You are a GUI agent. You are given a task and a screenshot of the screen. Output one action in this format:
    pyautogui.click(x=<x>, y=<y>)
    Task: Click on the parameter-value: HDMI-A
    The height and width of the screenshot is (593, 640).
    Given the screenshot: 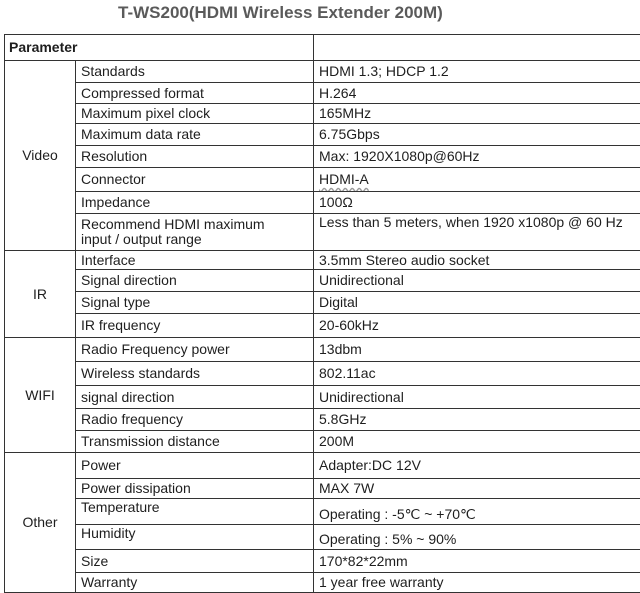 What is the action you would take?
    pyautogui.click(x=477, y=180)
    